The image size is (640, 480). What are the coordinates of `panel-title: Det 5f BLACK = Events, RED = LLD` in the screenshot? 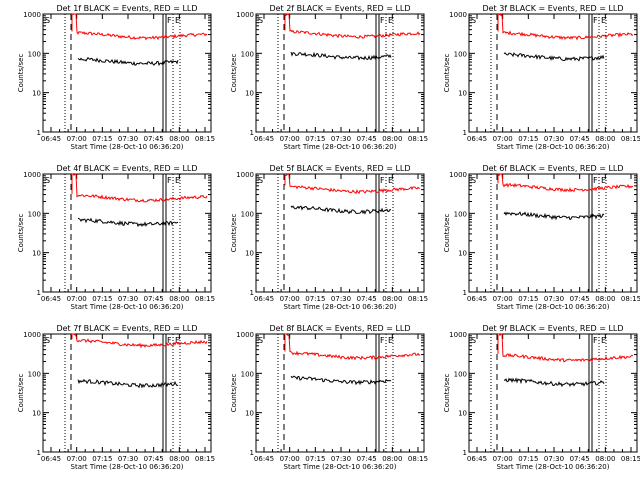 It's located at (339, 168).